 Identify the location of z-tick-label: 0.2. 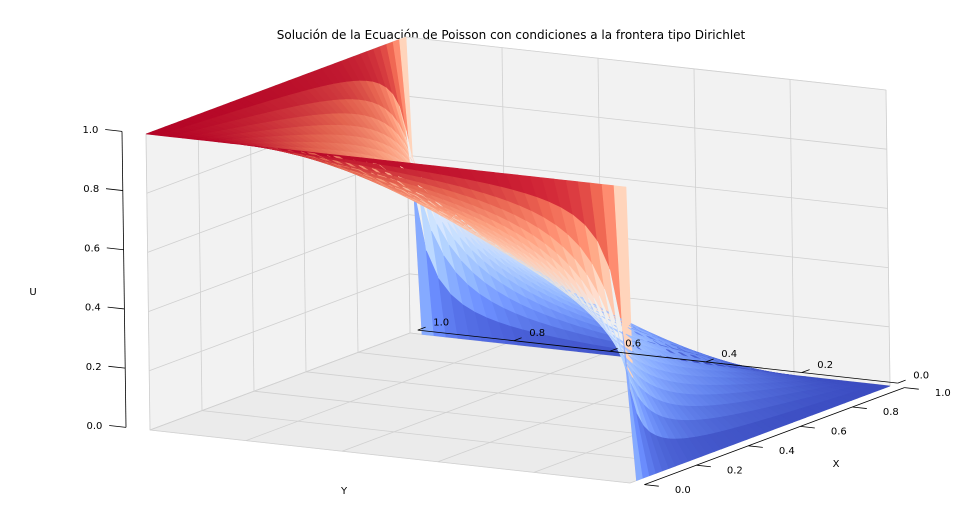
(94, 367).